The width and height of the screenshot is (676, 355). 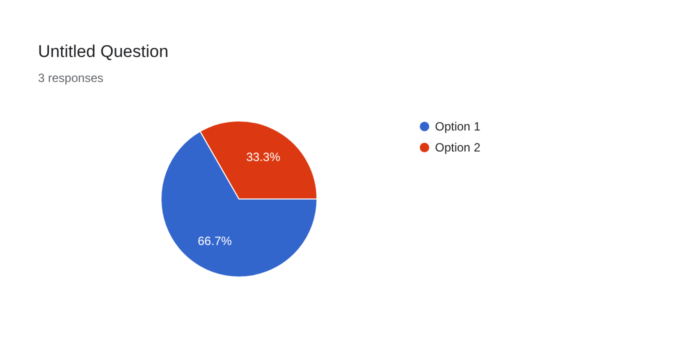 What do you see at coordinates (103, 51) in the screenshot?
I see `chart-title: Untitled Question` at bounding box center [103, 51].